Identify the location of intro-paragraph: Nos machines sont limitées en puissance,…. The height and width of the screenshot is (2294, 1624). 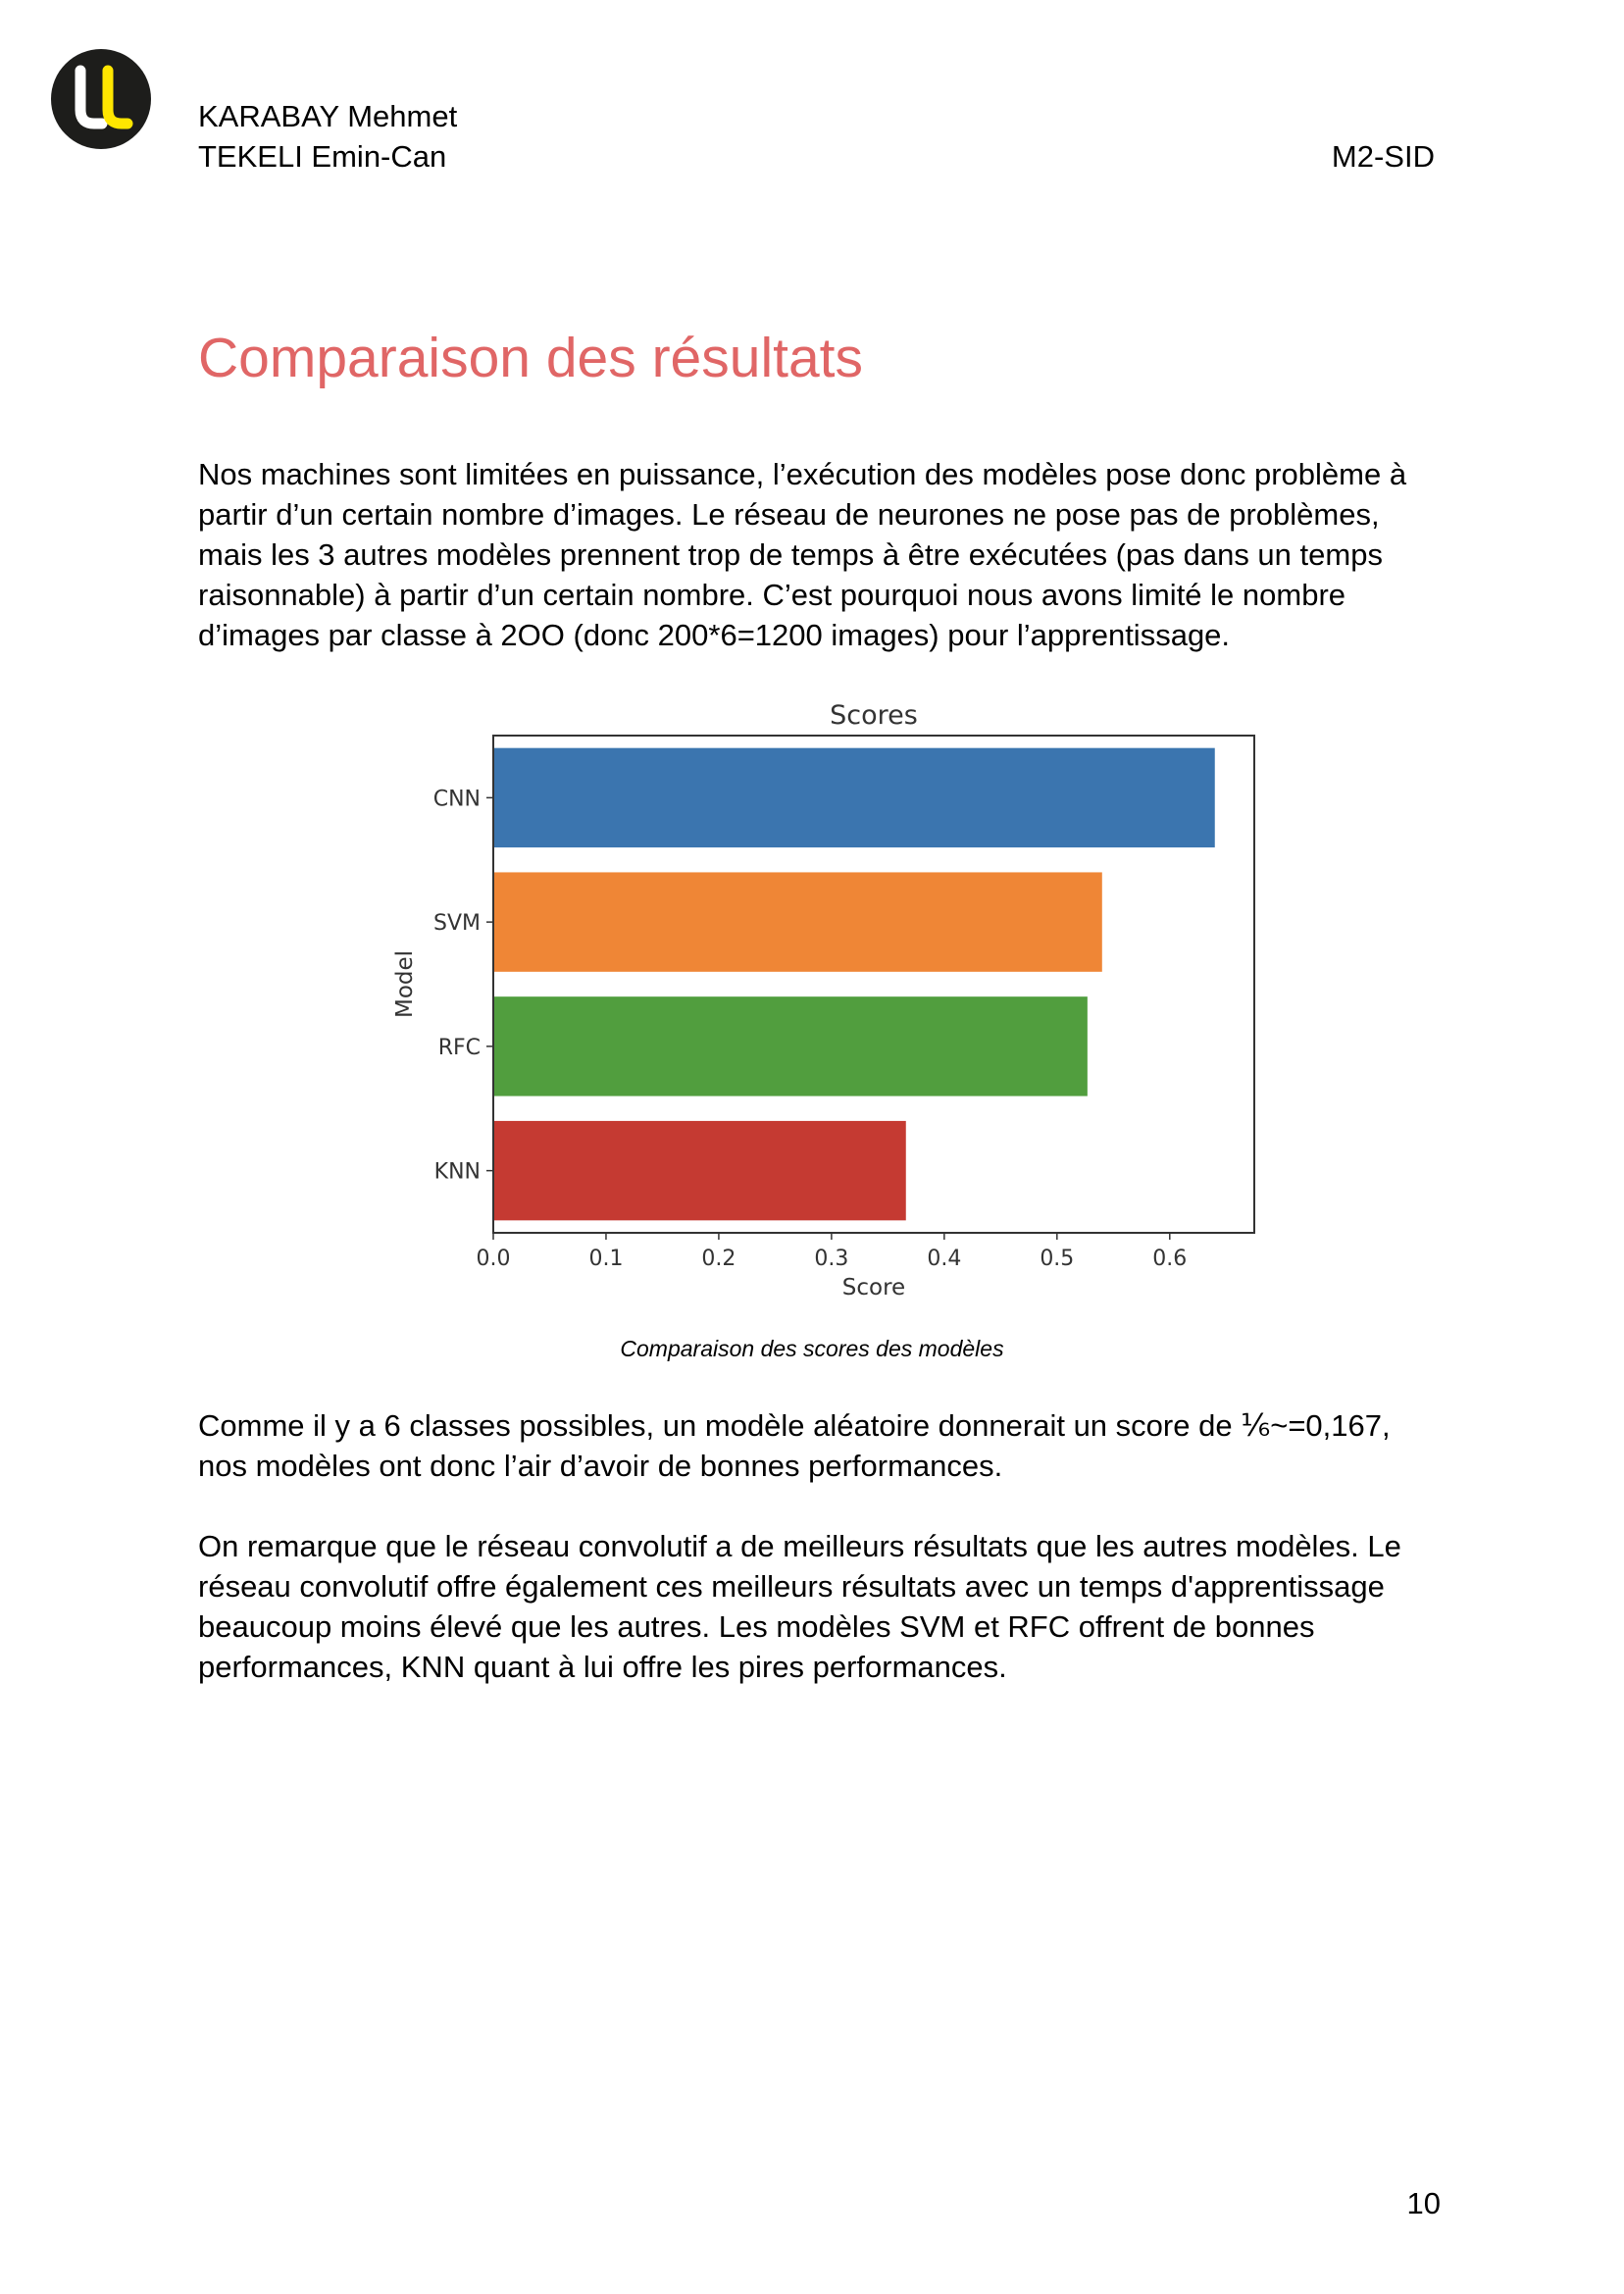
(802, 554).